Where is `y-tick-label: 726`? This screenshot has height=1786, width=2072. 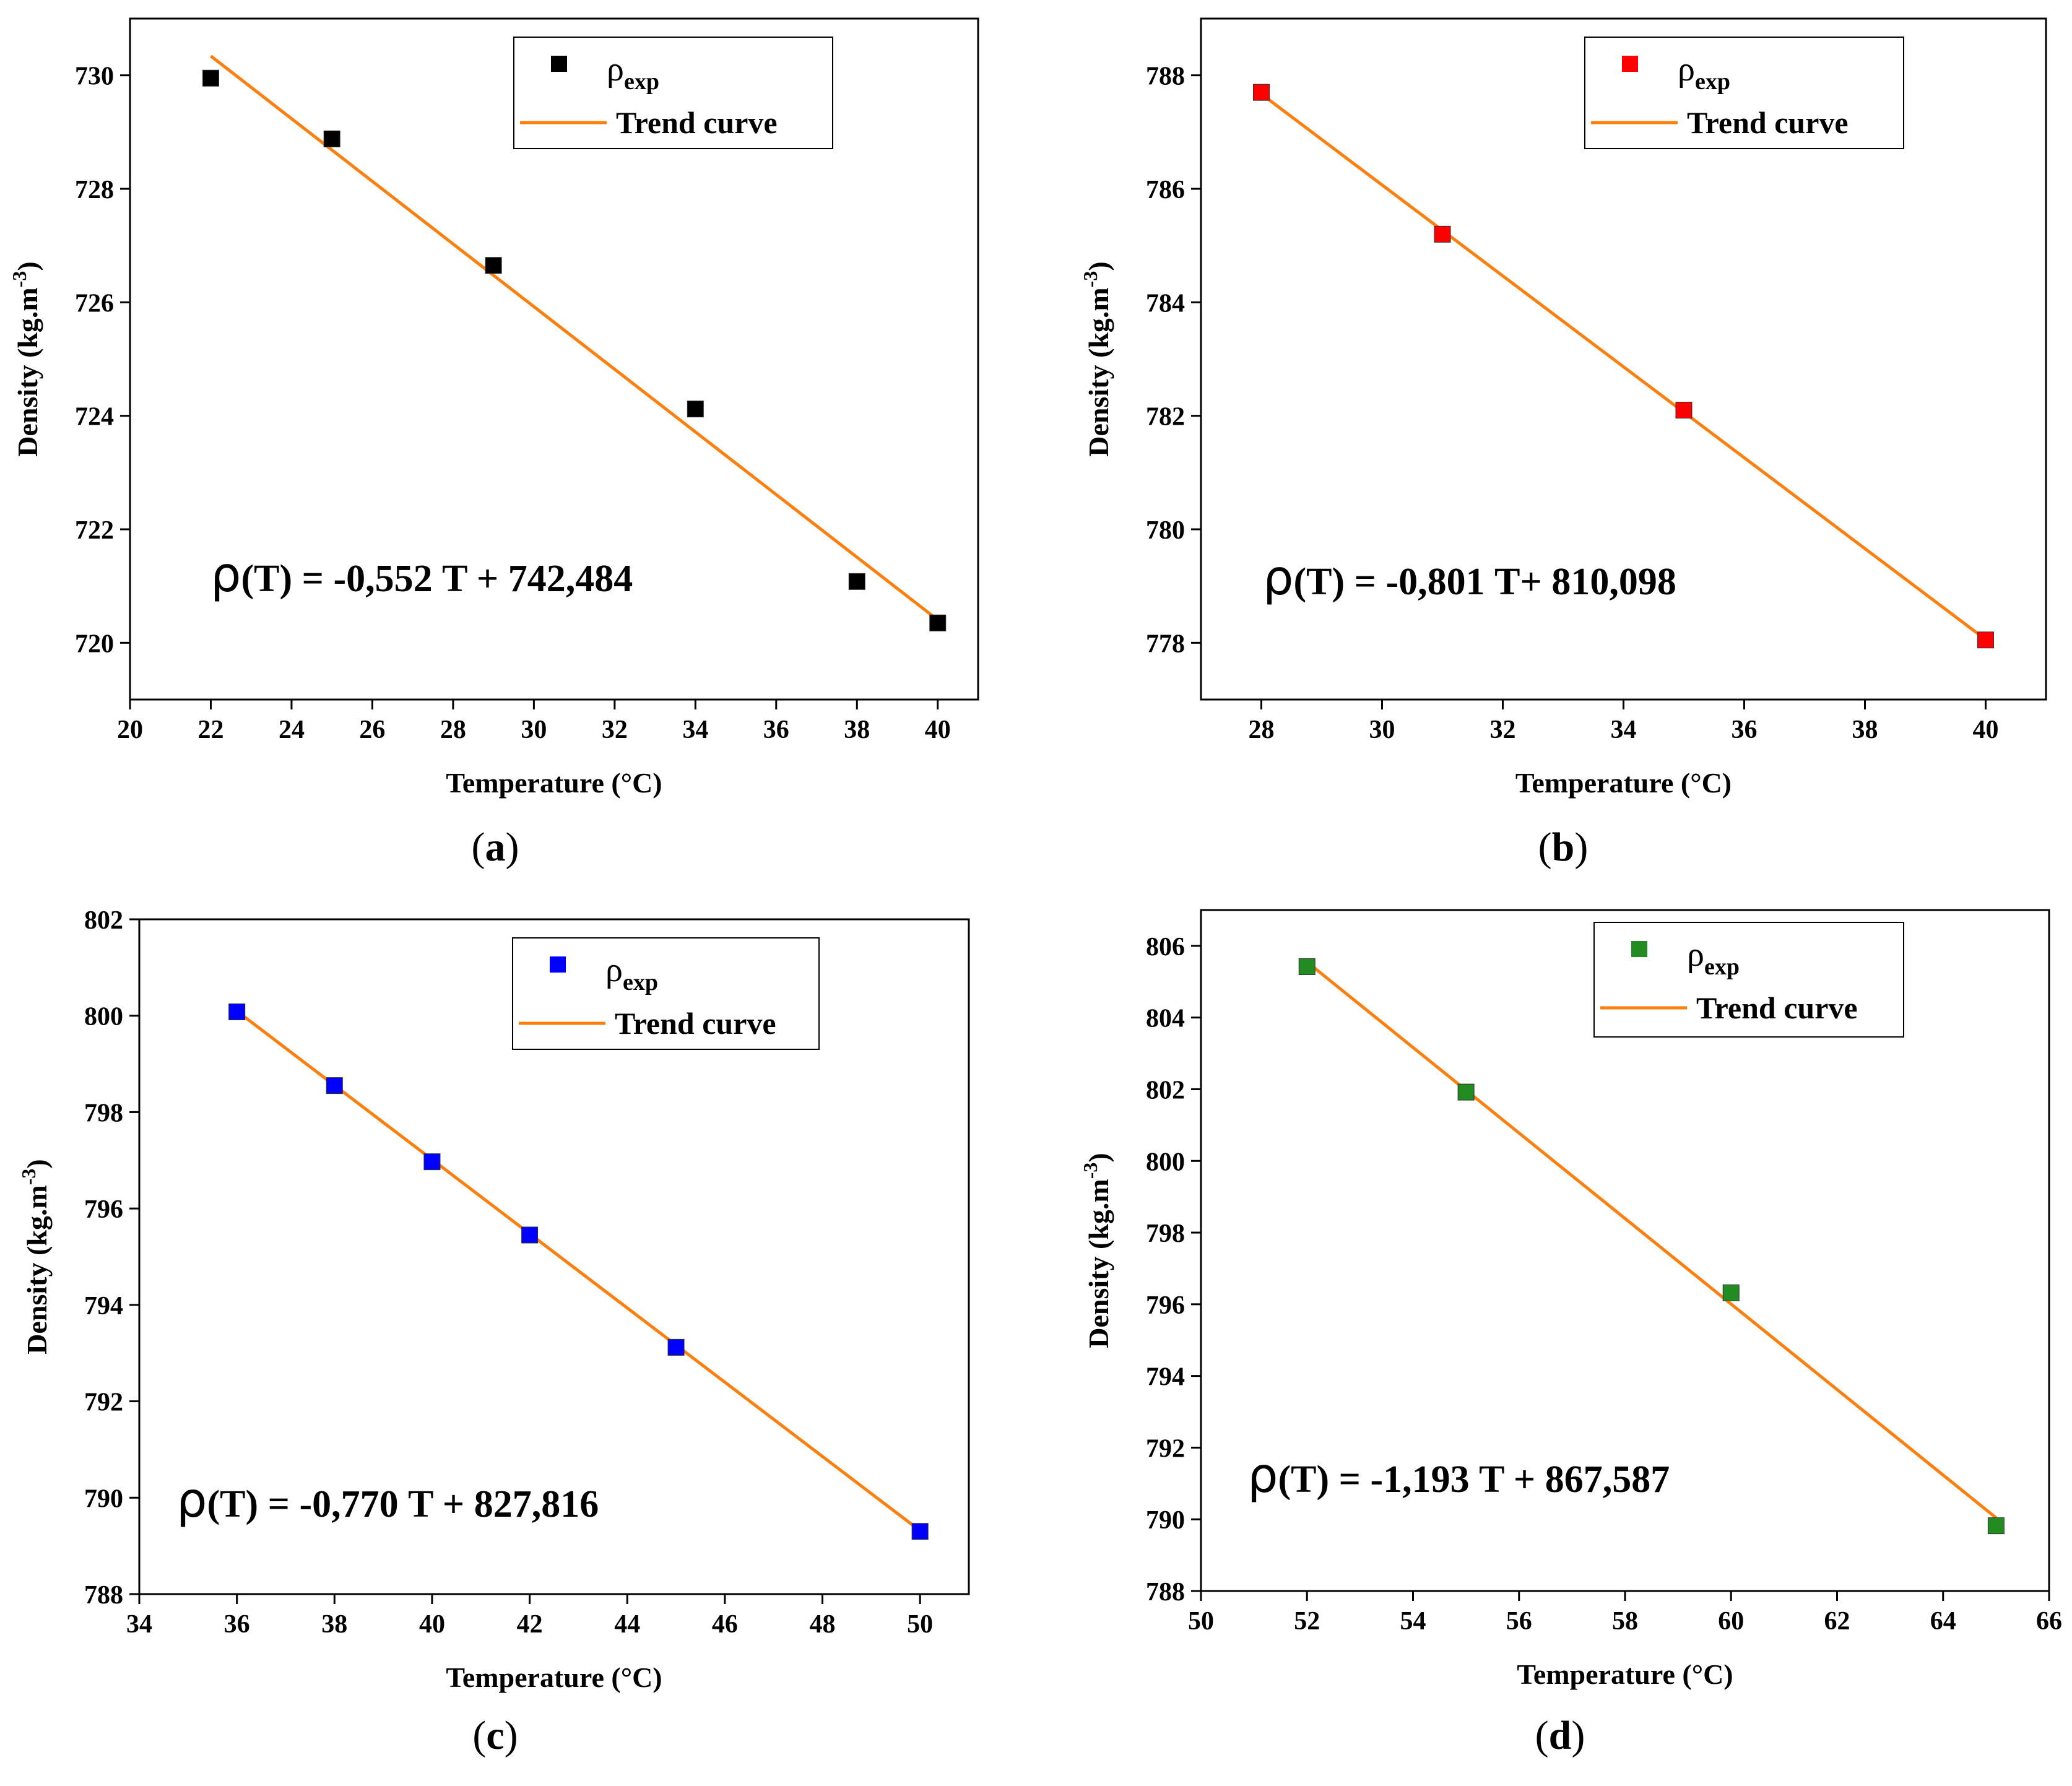
y-tick-label: 726 is located at coordinates (94, 303).